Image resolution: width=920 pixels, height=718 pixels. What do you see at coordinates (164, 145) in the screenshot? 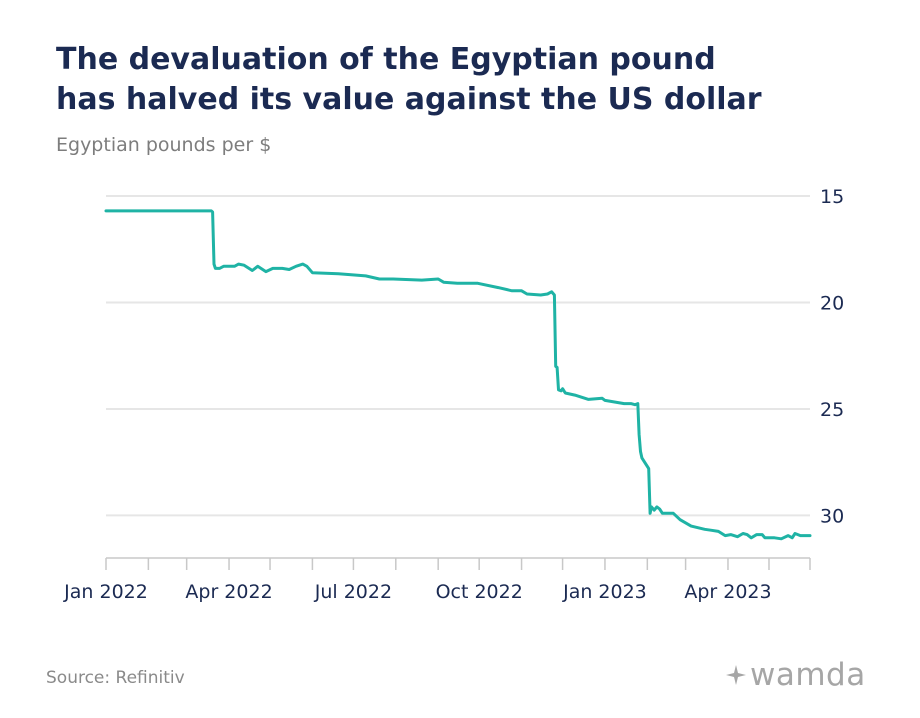
I see `chart-subtitle: Egyptian pounds per $` at bounding box center [164, 145].